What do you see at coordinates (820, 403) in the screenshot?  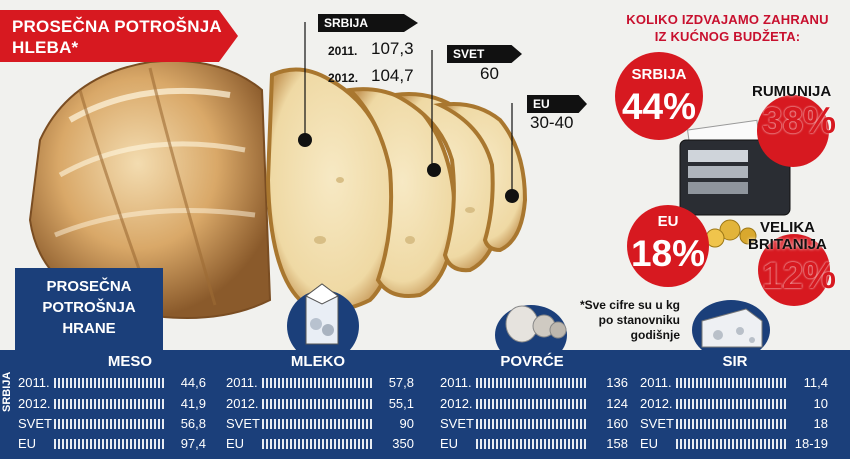 I see `row-value-sir-1: 10` at bounding box center [820, 403].